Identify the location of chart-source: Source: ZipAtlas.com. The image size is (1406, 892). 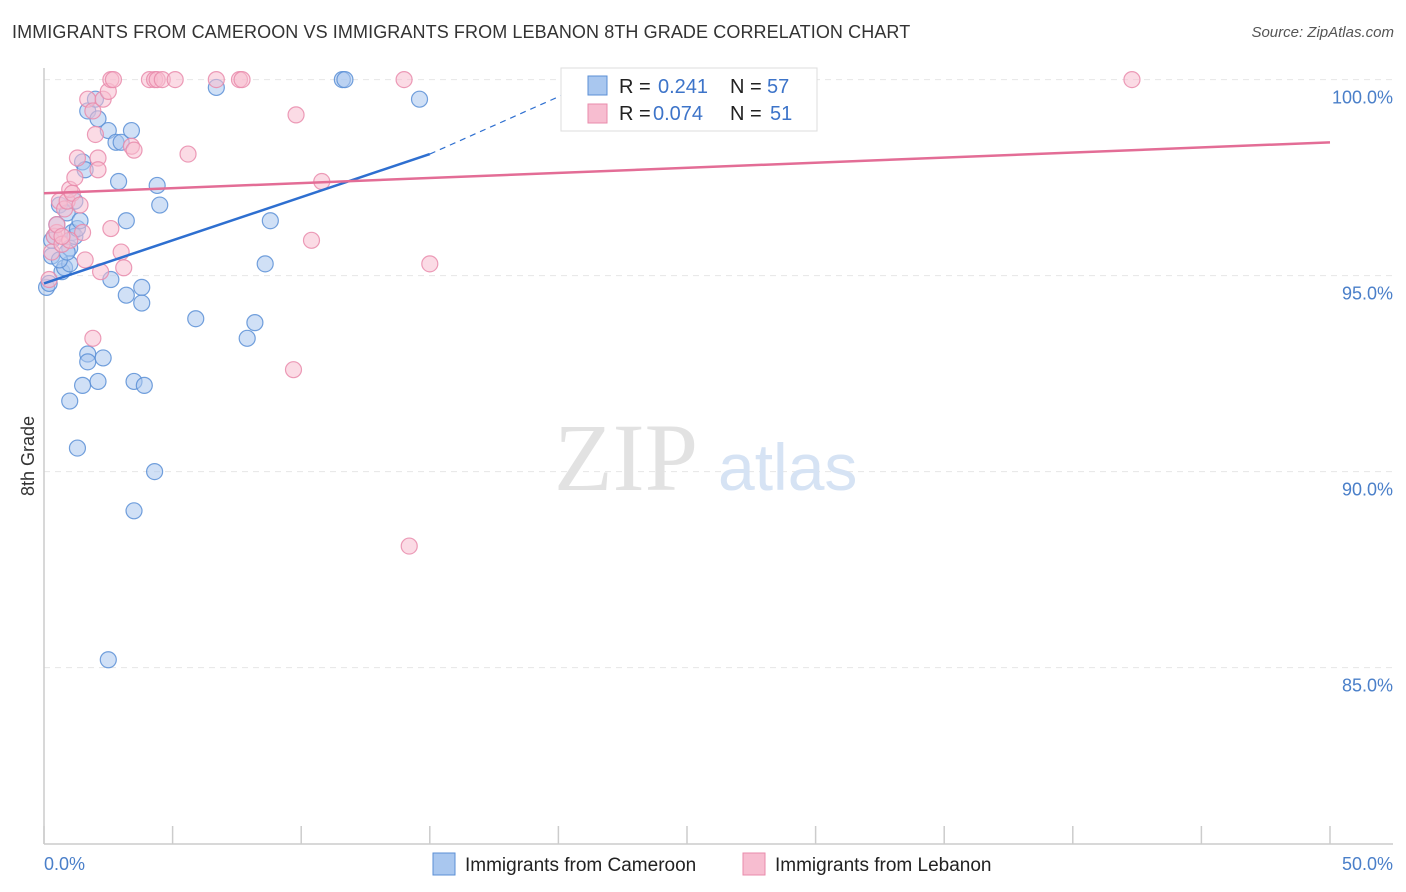
(1322, 32).